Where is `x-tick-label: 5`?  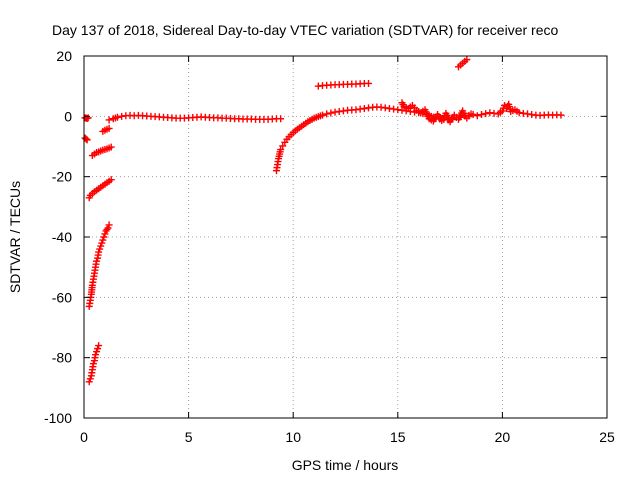 x-tick-label: 5 is located at coordinates (189, 437).